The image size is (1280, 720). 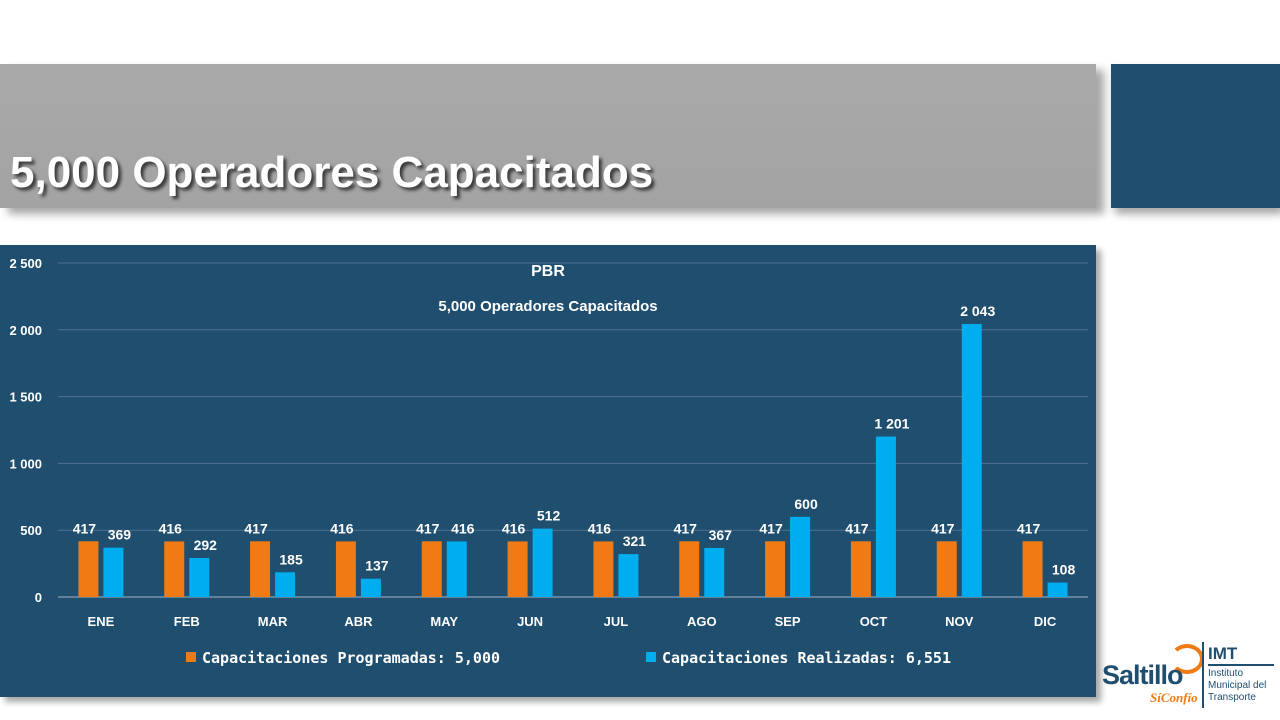 What do you see at coordinates (651, 657) in the screenshot?
I see `legend-swatch-realizadas` at bounding box center [651, 657].